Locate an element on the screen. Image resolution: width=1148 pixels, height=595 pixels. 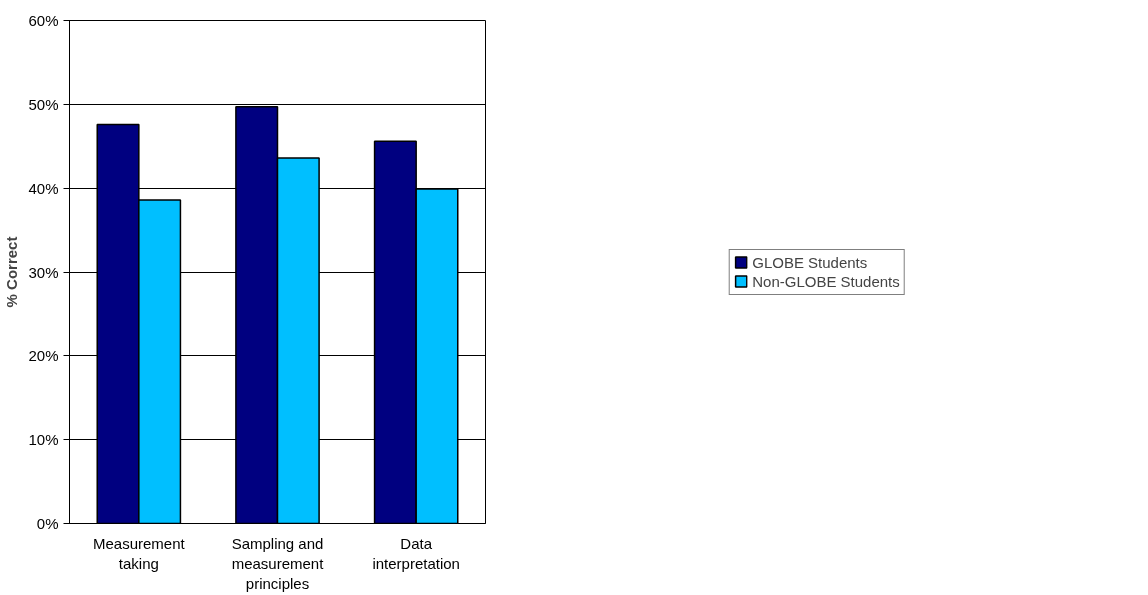
legend-label: Non-GLOBE Students is located at coordinates (826, 281).